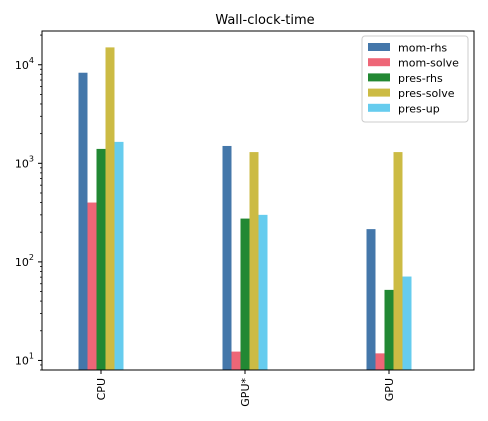 Image resolution: width=488 pixels, height=421 pixels. Describe the element at coordinates (92, 286) in the screenshot. I see `bar-mom-solve-cpu` at that location.